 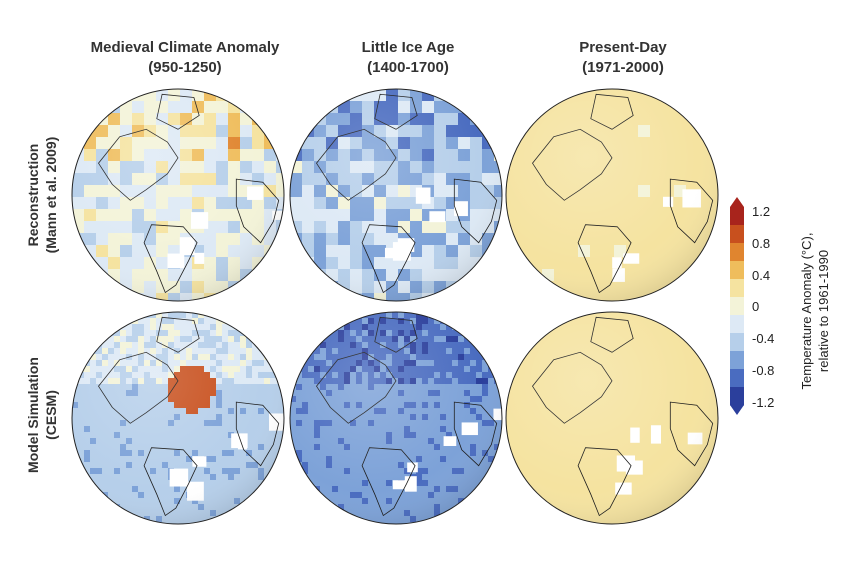 I want to click on column-title-mca-name: Medieval Climate Anomaly, so click(x=185, y=47).